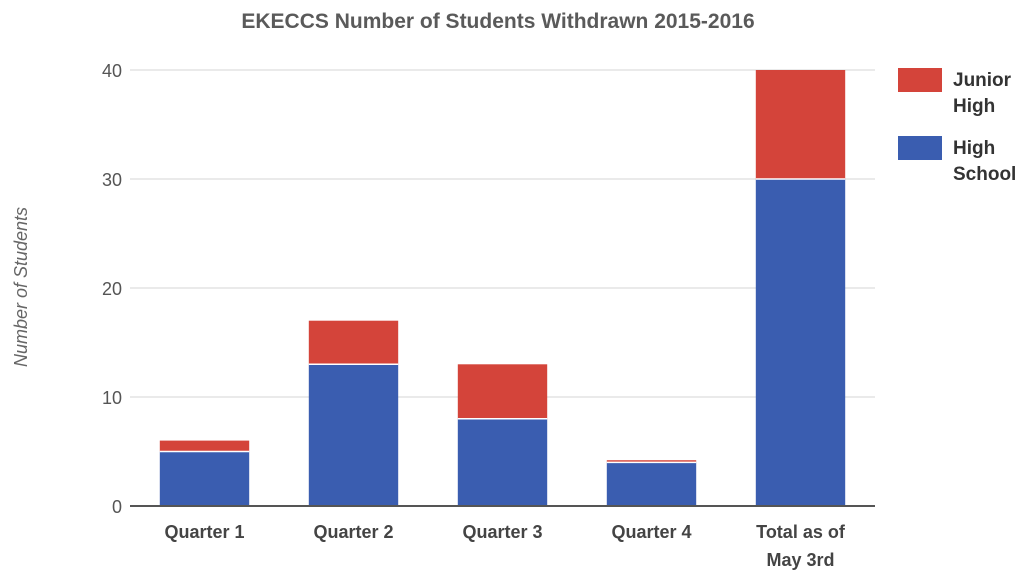 This screenshot has height=584, width=1034. Describe the element at coordinates (112, 398) in the screenshot. I see `y-tick-label: 10` at that location.